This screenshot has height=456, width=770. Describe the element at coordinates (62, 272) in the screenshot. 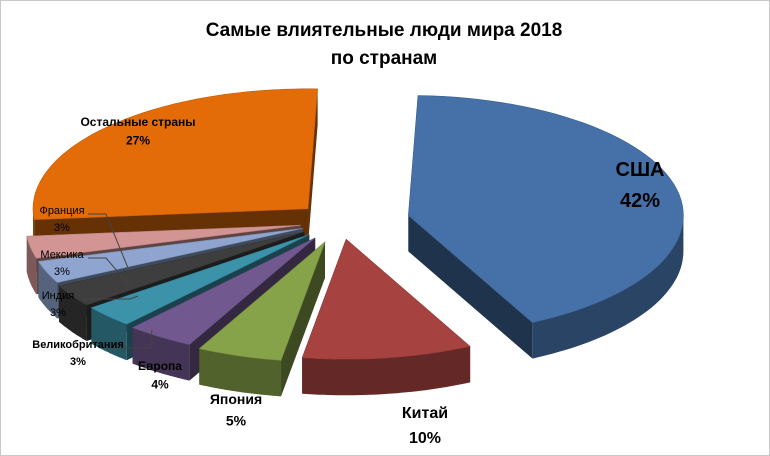

I see `data-label-value-6: 3%` at that location.